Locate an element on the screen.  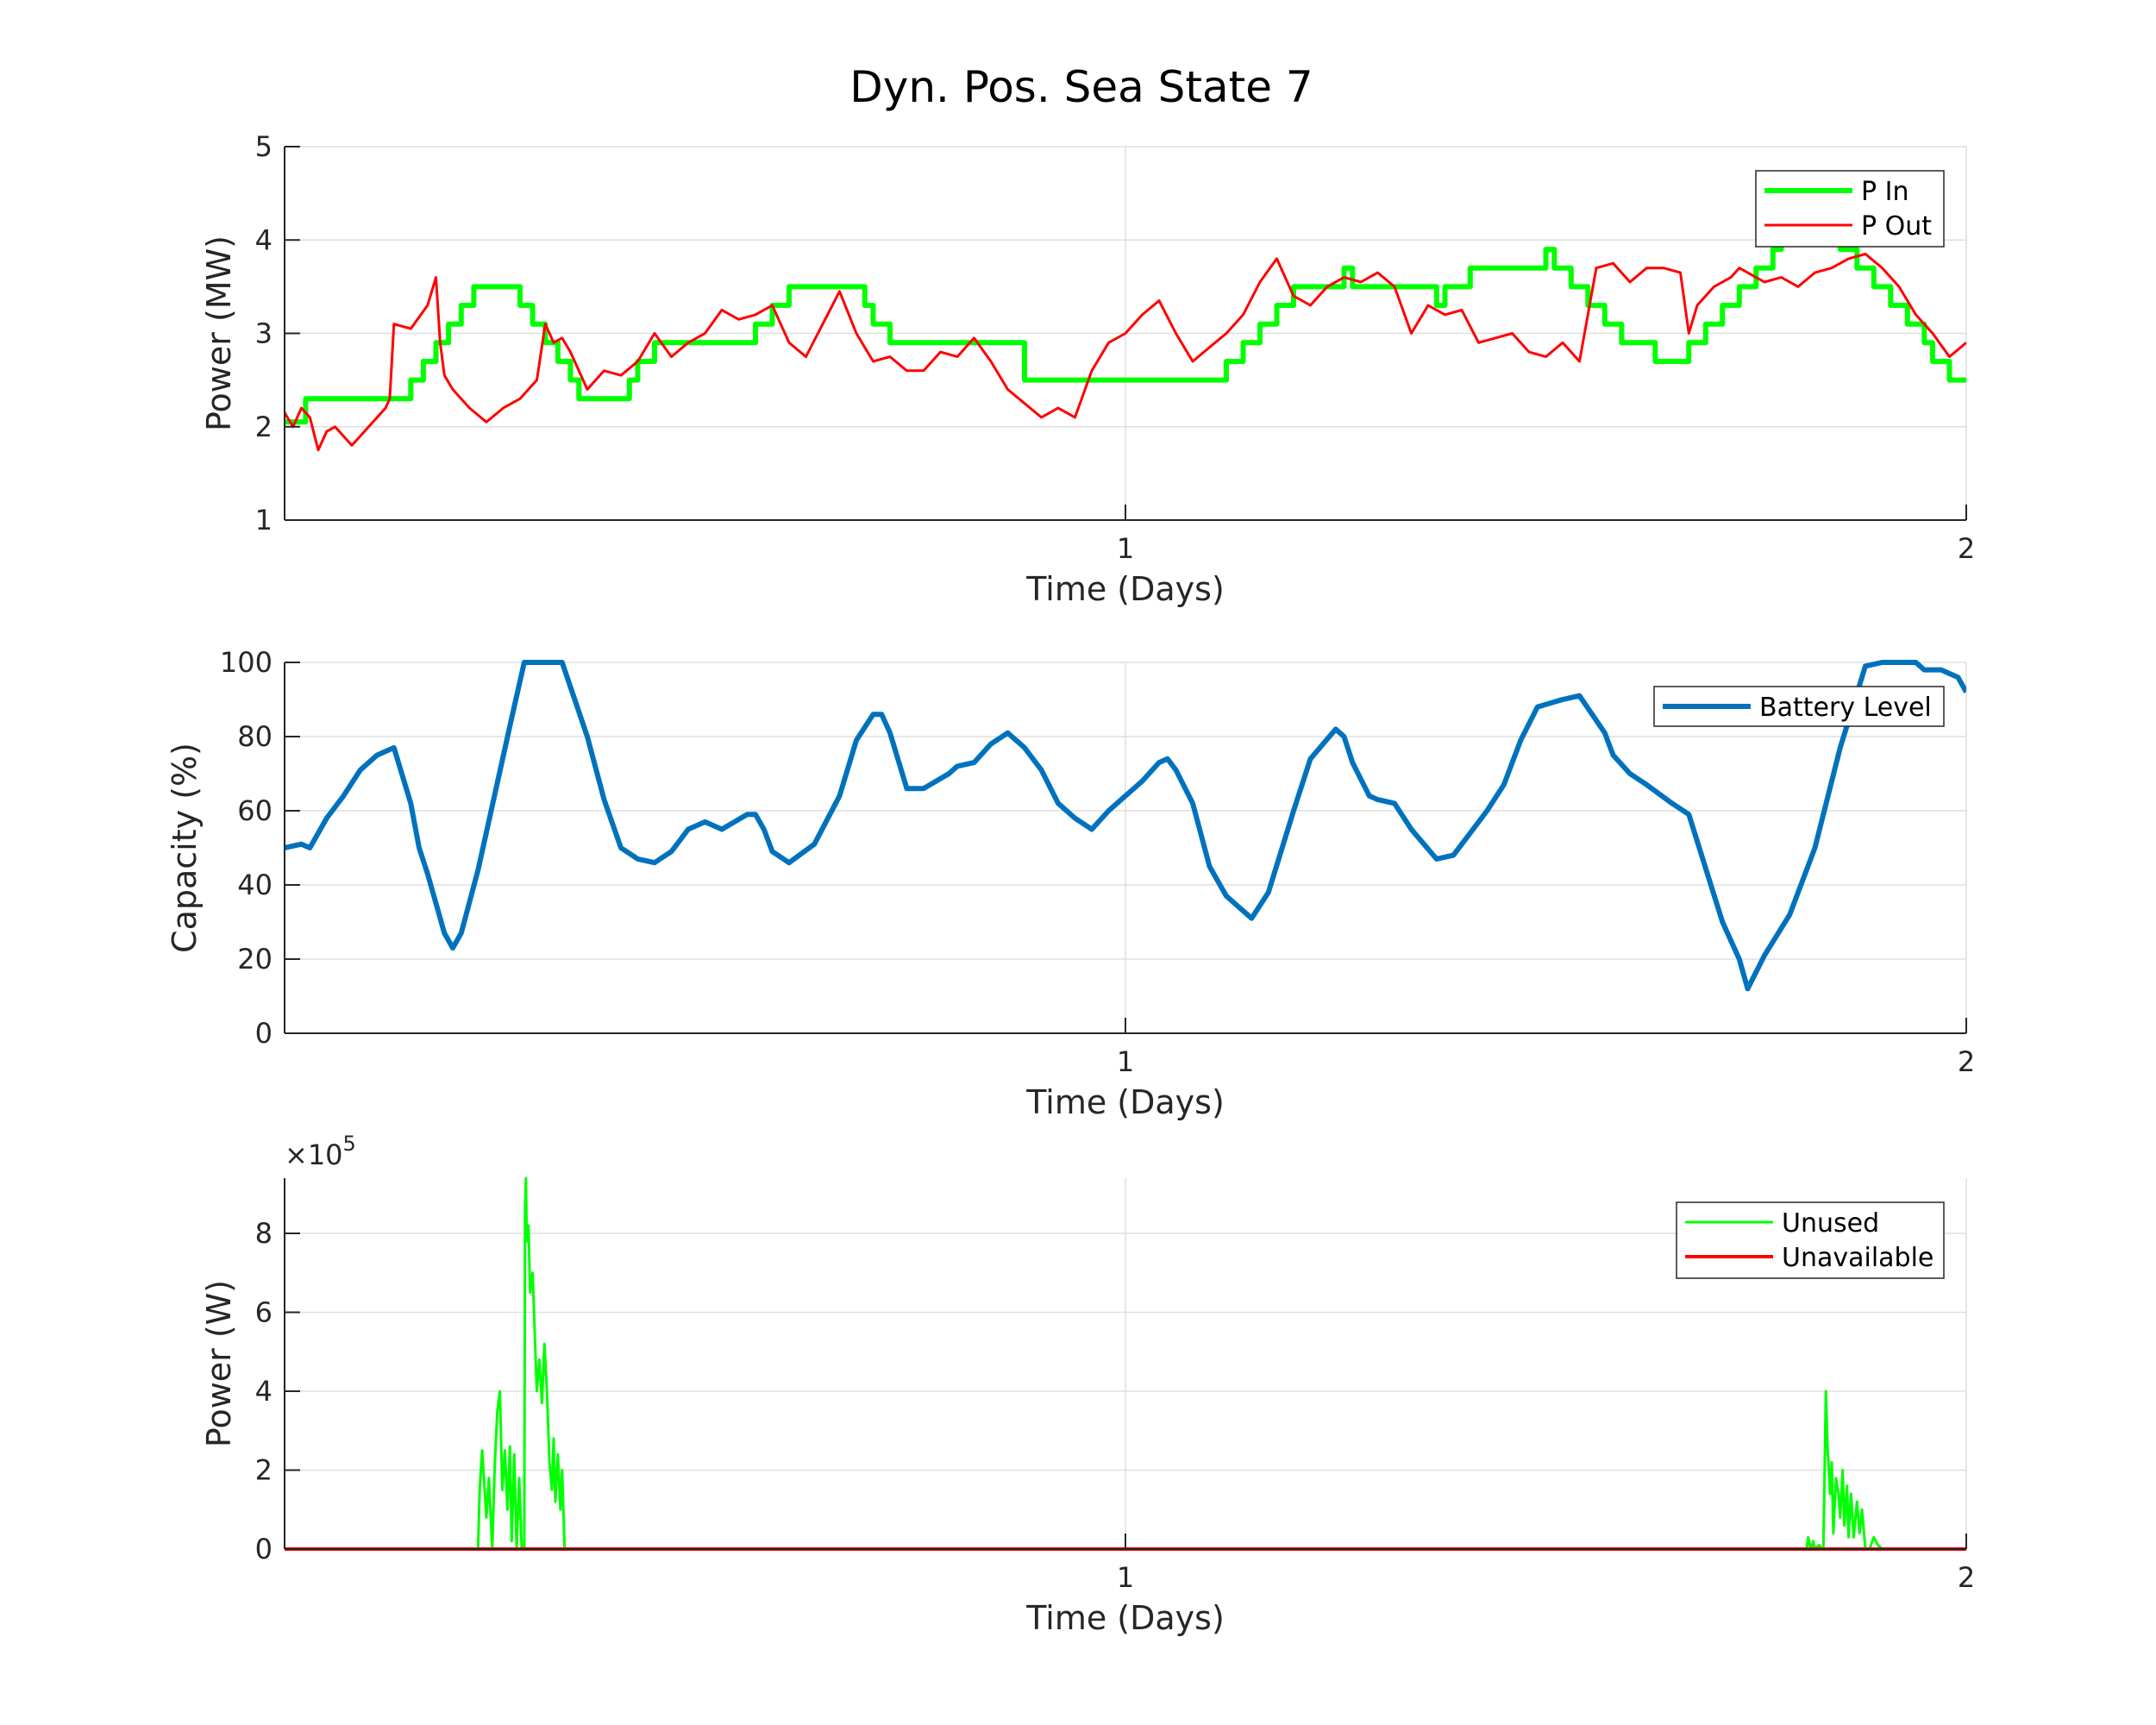
series-line-p-in is located at coordinates (1125, 331).